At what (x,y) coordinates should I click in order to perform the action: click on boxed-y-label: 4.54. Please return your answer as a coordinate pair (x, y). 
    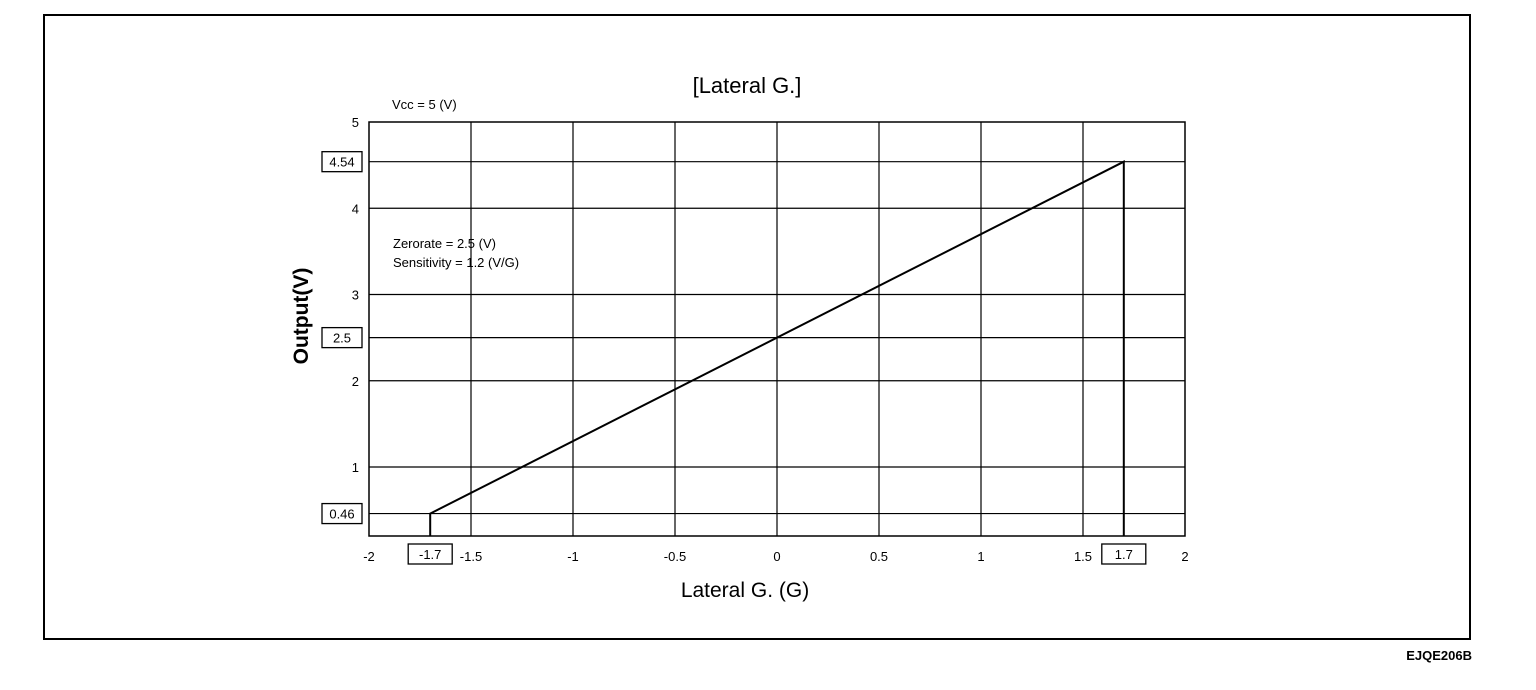
    Looking at the image, I should click on (341, 162).